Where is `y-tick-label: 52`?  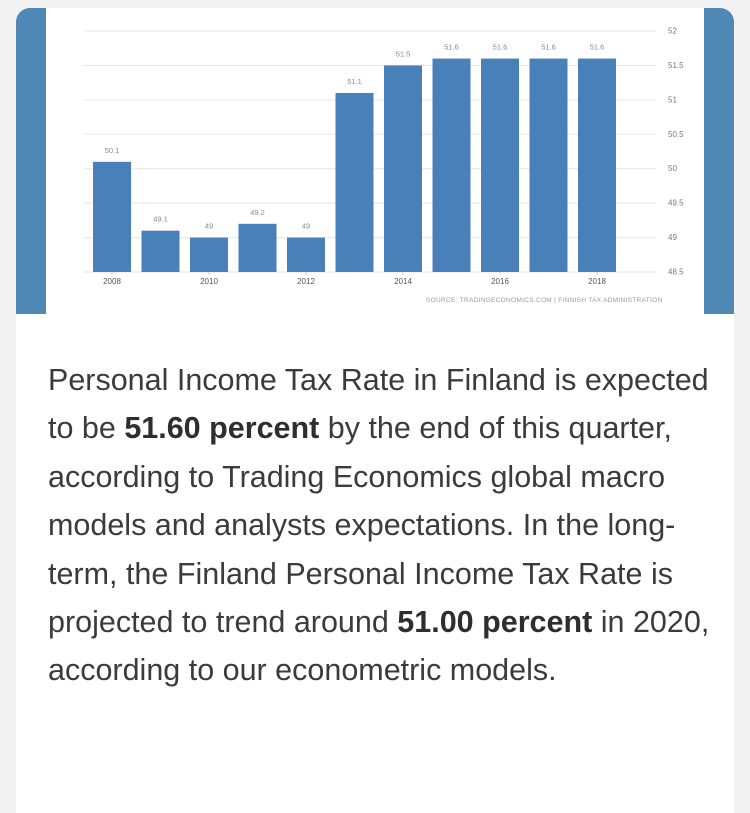 y-tick-label: 52 is located at coordinates (672, 31).